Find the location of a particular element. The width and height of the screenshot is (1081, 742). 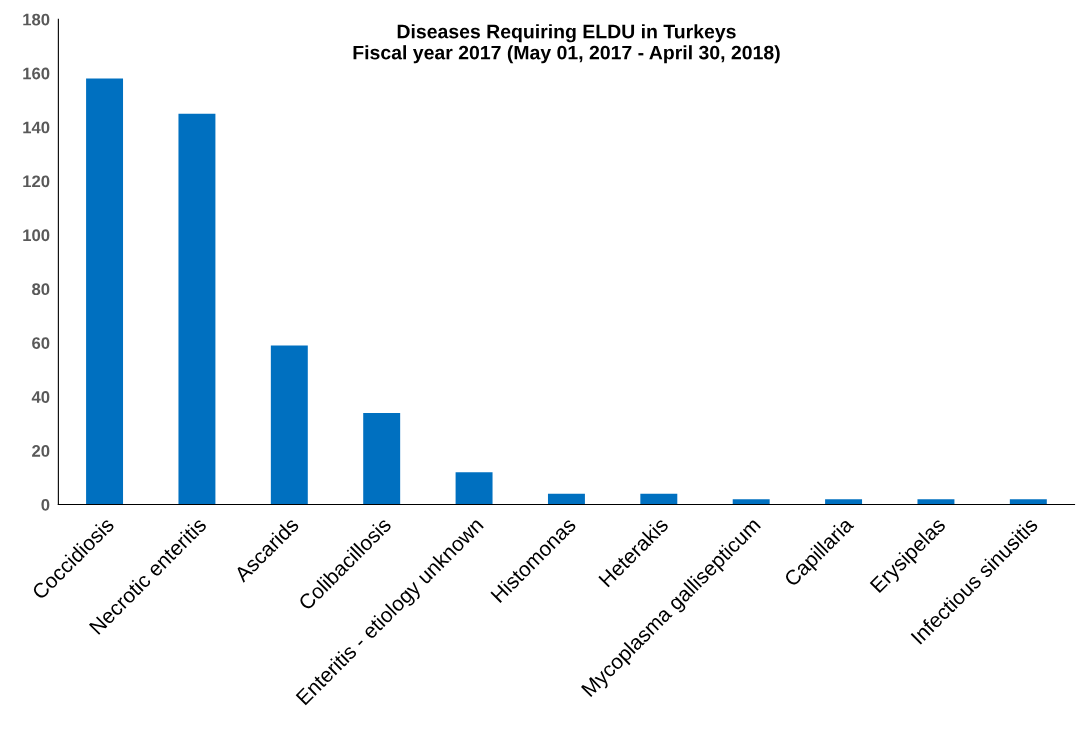

y-tick-label: 100 is located at coordinates (36, 235).